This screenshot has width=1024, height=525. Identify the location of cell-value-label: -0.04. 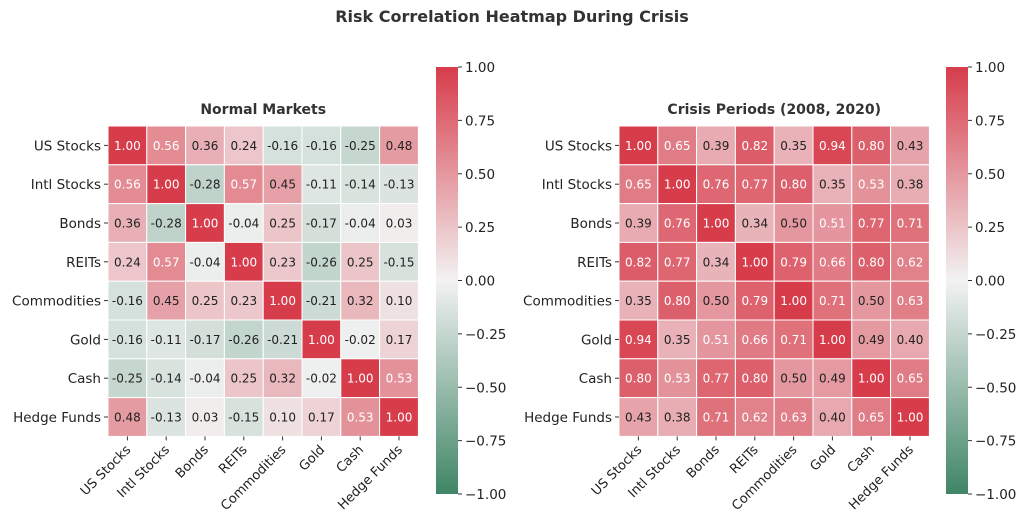
(204, 262).